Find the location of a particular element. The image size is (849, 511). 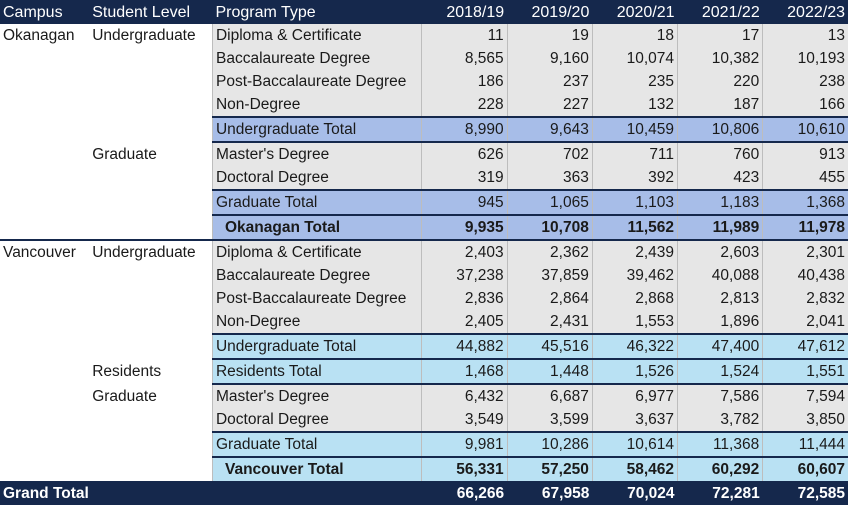

value-cell: 760 is located at coordinates (720, 154).